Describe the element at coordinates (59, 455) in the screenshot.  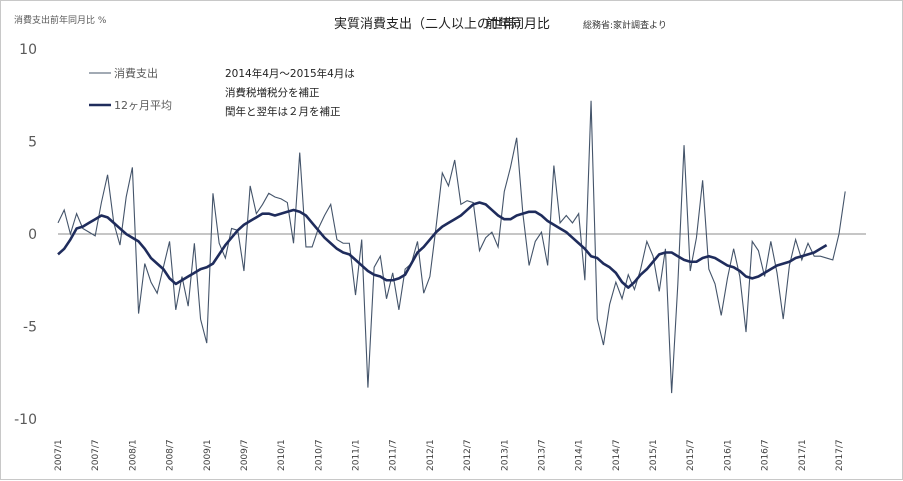
I see `x-tick-label: 2007/1` at that location.